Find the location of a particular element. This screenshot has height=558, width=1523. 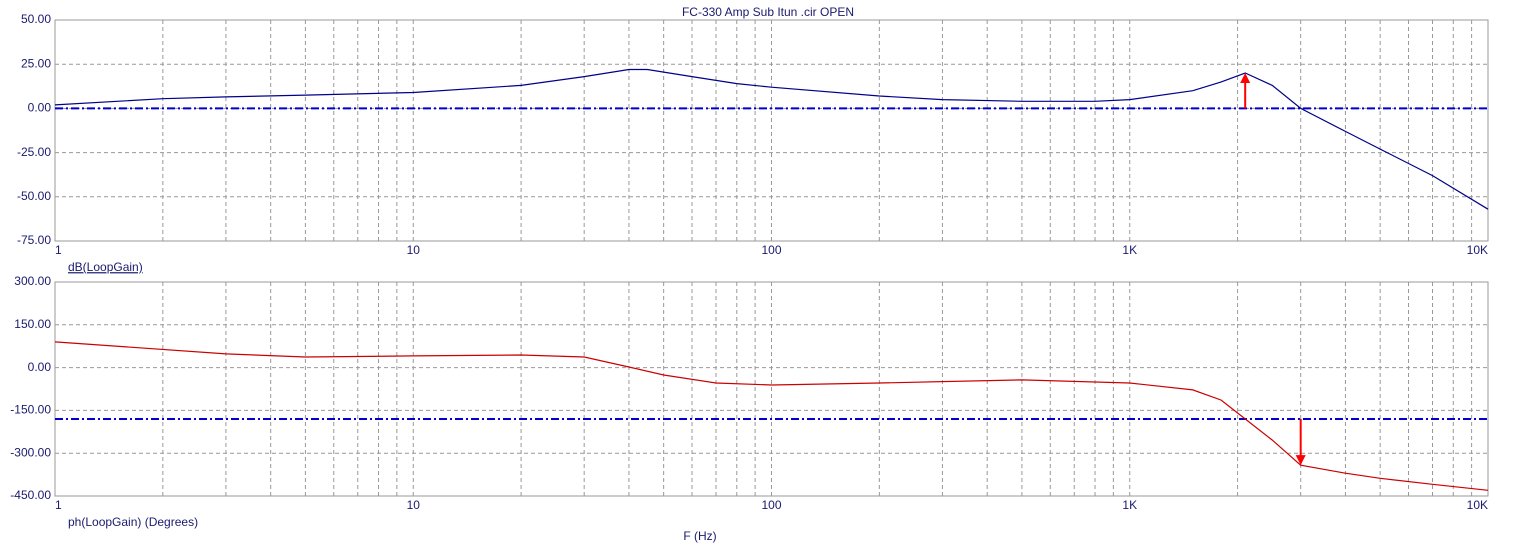

y-tick-label: -25.00 is located at coordinates (34, 152).